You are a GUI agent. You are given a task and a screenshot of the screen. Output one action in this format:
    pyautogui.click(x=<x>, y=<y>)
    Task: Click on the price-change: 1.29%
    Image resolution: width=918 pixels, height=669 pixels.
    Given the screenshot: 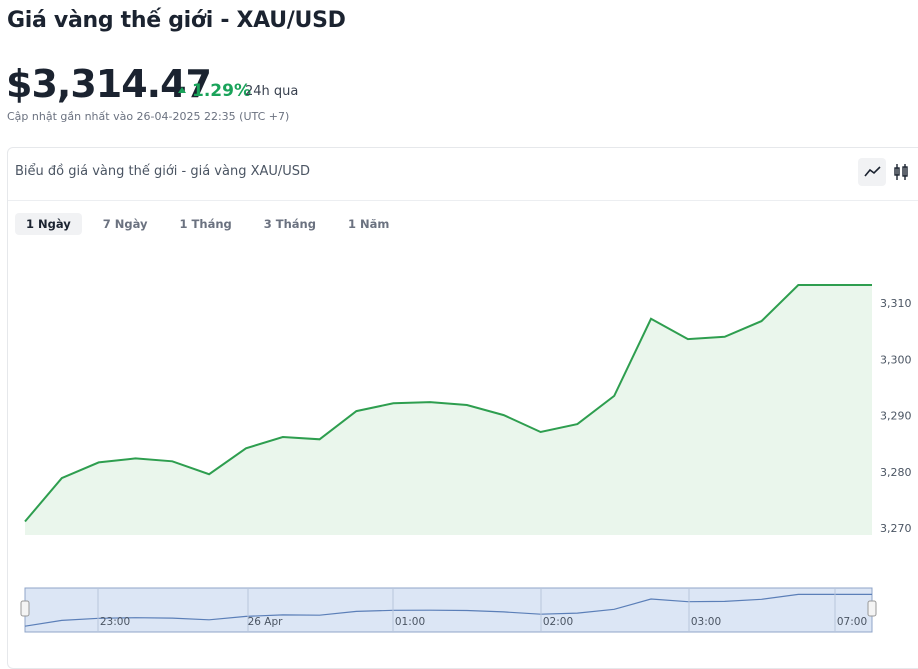 What is the action you would take?
    pyautogui.click(x=214, y=91)
    